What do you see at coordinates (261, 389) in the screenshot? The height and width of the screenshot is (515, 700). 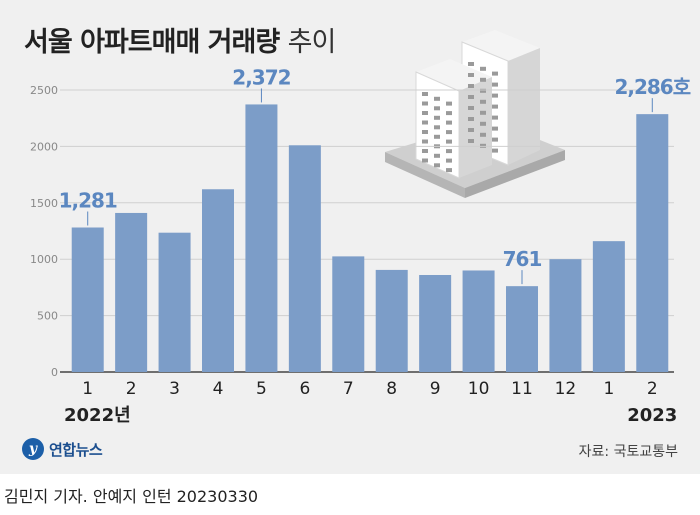 I see `x-tick-label: 5` at bounding box center [261, 389].